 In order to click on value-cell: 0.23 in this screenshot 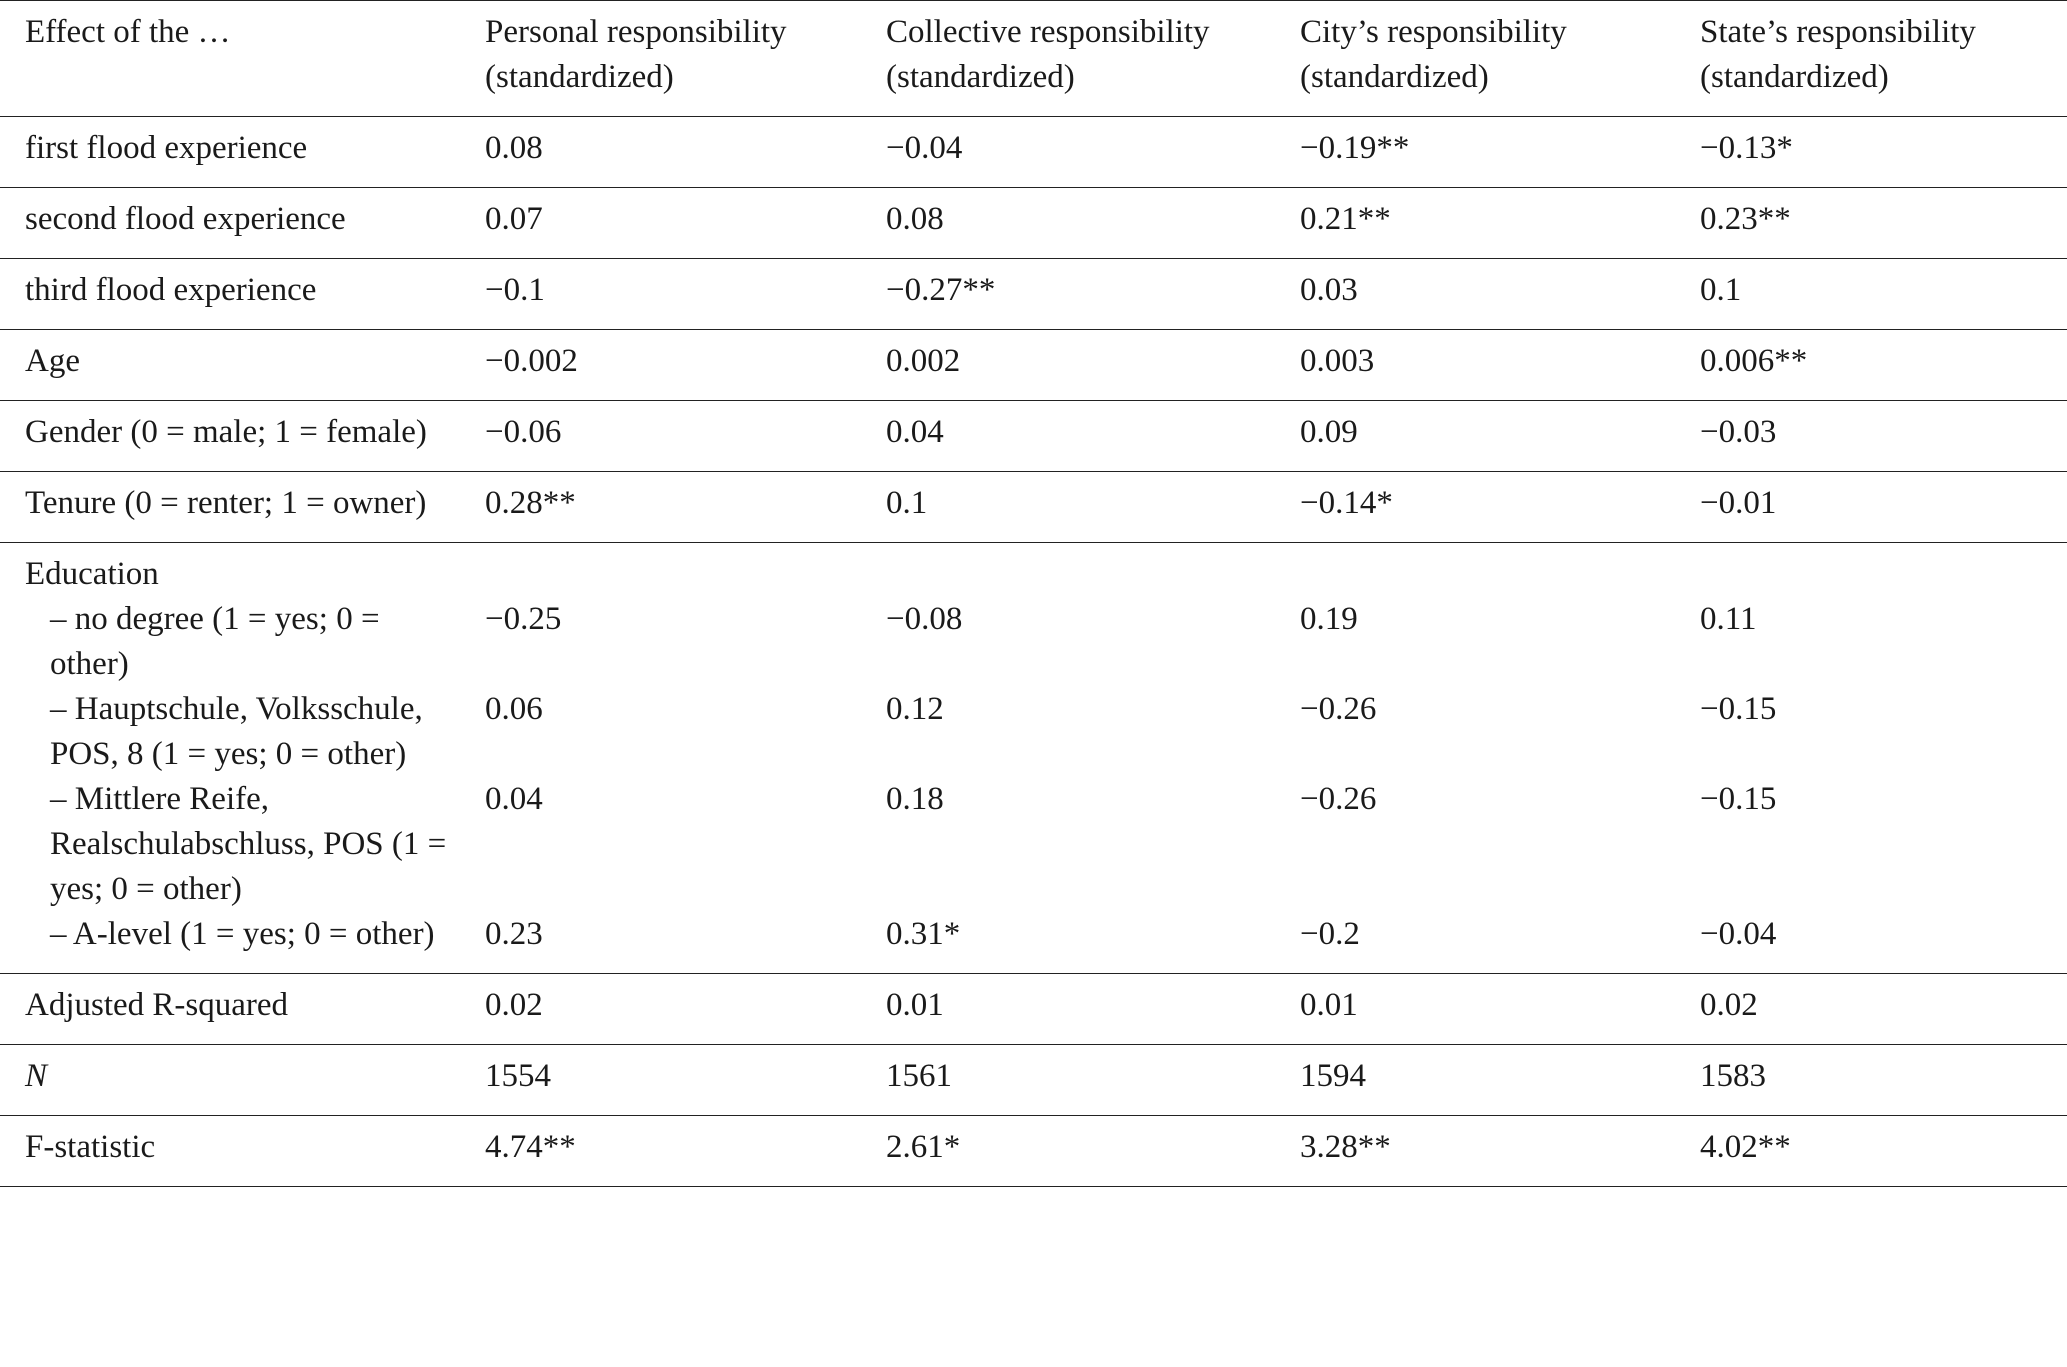, I will do `click(514, 934)`.